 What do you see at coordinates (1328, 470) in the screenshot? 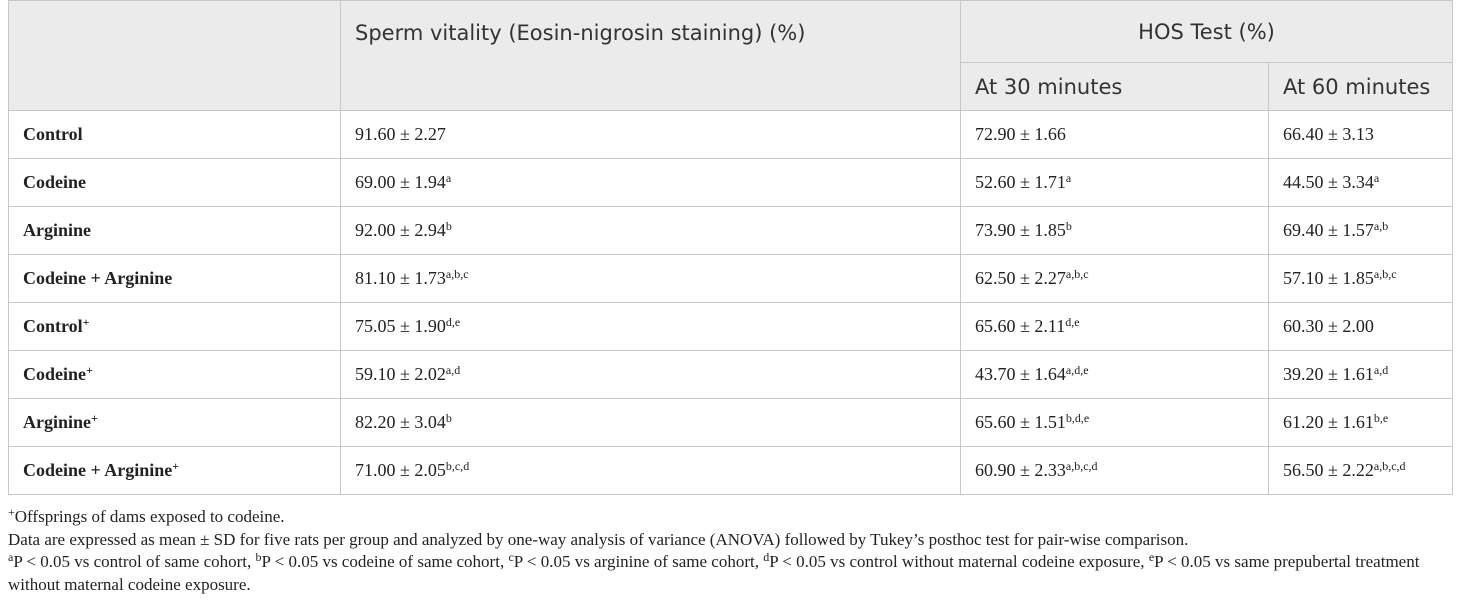
I see `cell-text: 56.50 ± 2.22` at bounding box center [1328, 470].